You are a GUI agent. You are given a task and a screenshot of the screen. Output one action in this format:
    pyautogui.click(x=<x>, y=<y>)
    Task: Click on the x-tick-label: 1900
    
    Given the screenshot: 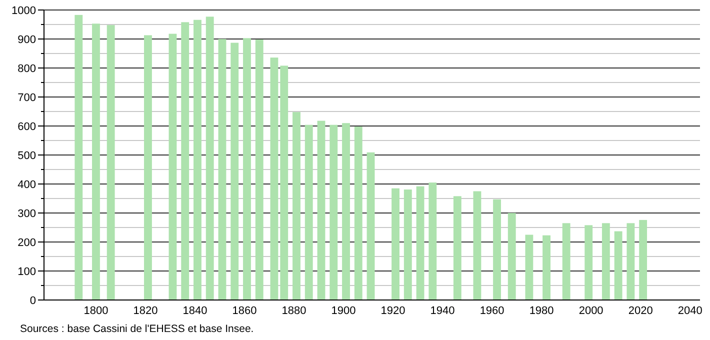 What is the action you would take?
    pyautogui.click(x=343, y=311)
    